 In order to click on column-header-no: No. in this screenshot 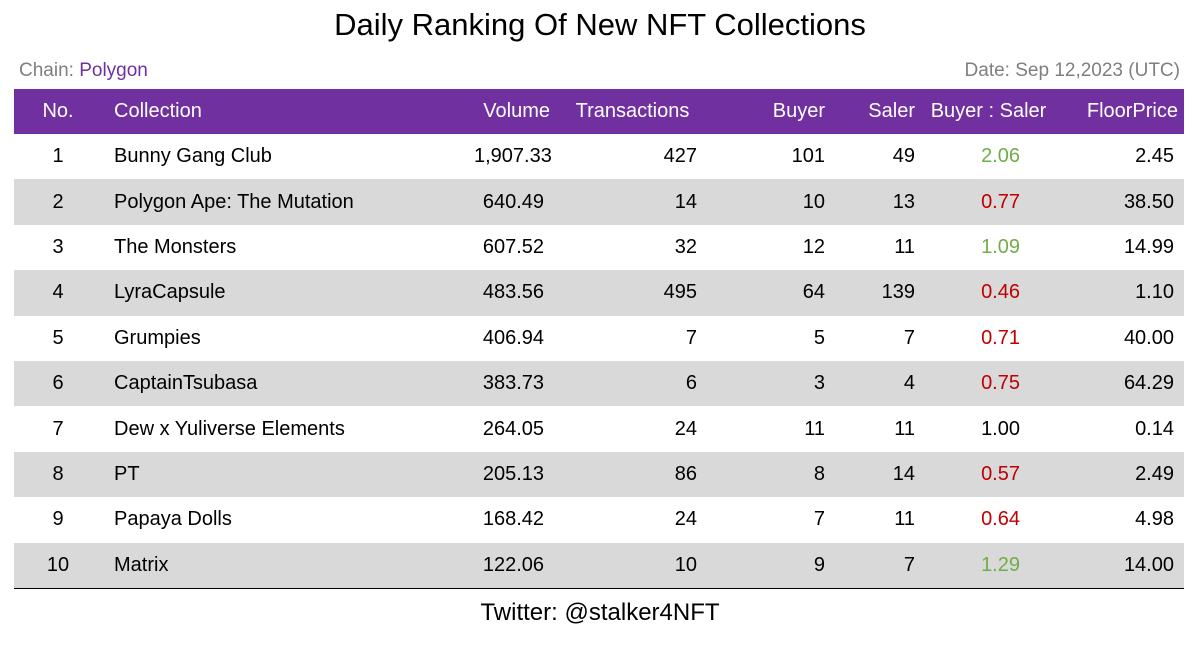, I will do `click(58, 111)`.